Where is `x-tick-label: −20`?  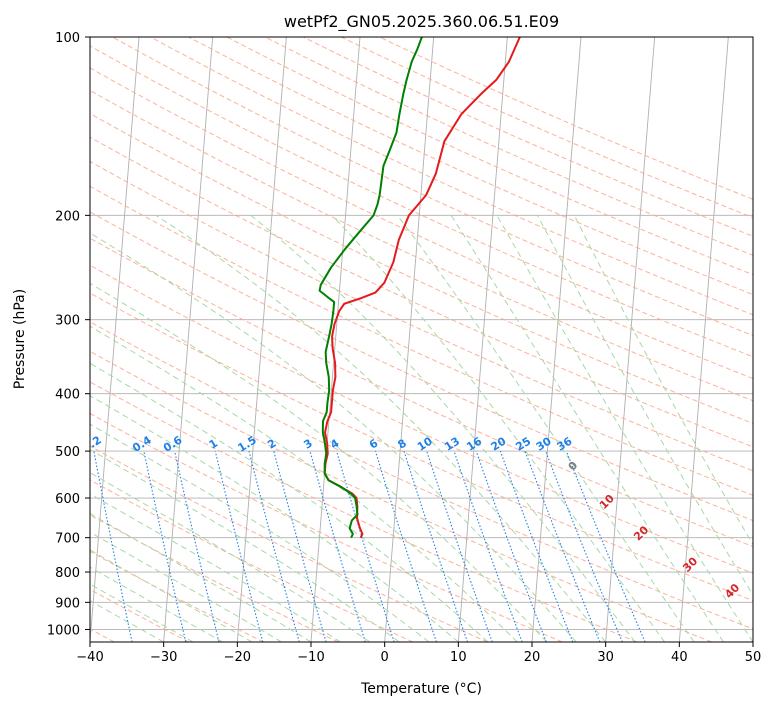
x-tick-label: −20 is located at coordinates (237, 657).